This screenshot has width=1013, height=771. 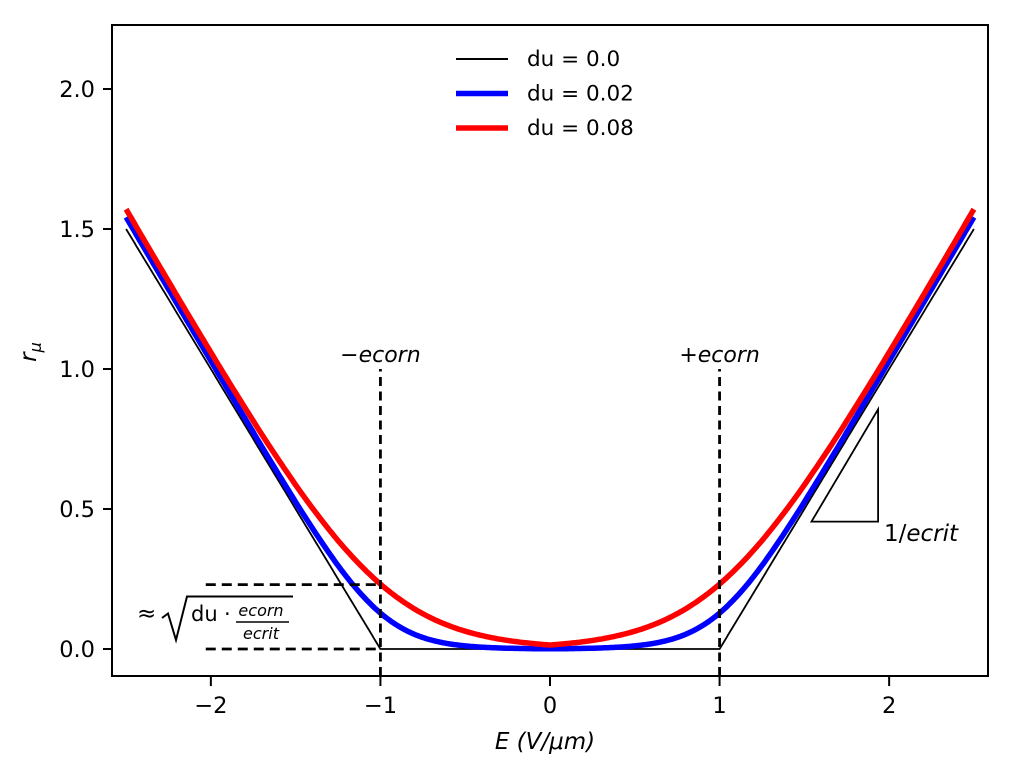 I want to click on y-tick-label: 0.0, so click(x=77, y=650).